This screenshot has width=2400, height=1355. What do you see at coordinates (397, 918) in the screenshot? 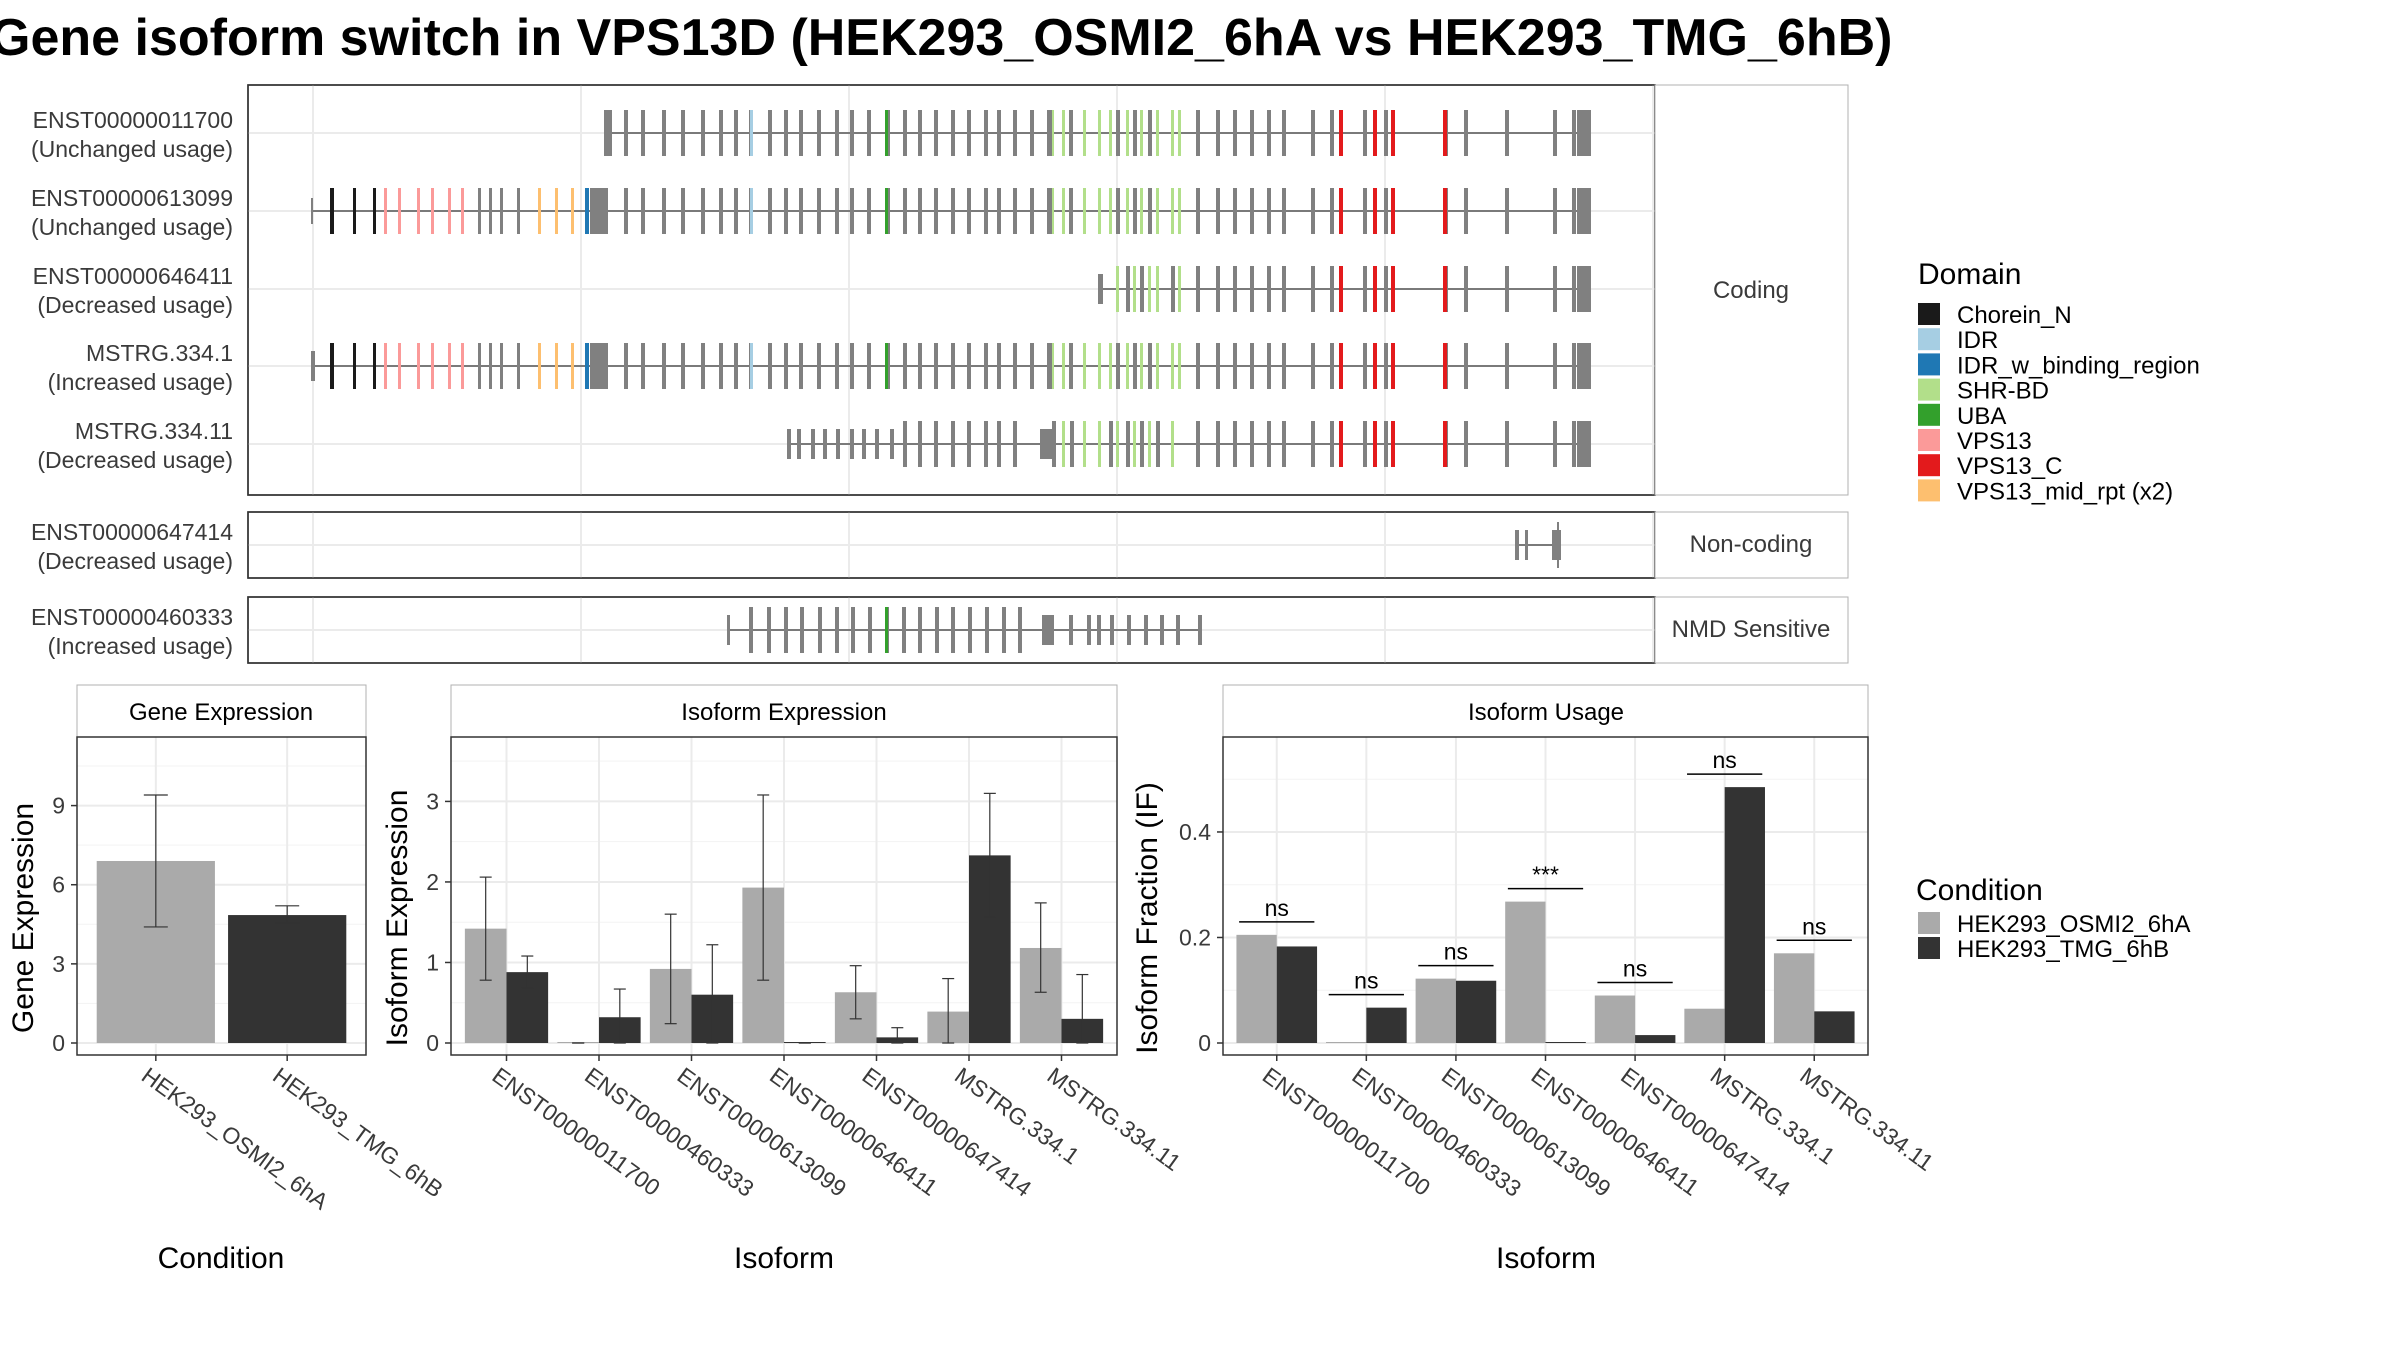
I see `y-axis-title-isoform-expression: Isoform Expression` at bounding box center [397, 918].